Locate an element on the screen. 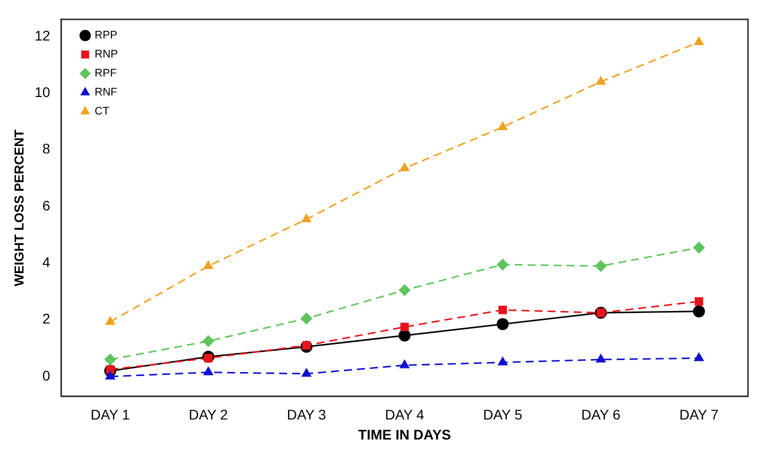  y-tick-label: 12 is located at coordinates (42, 35).